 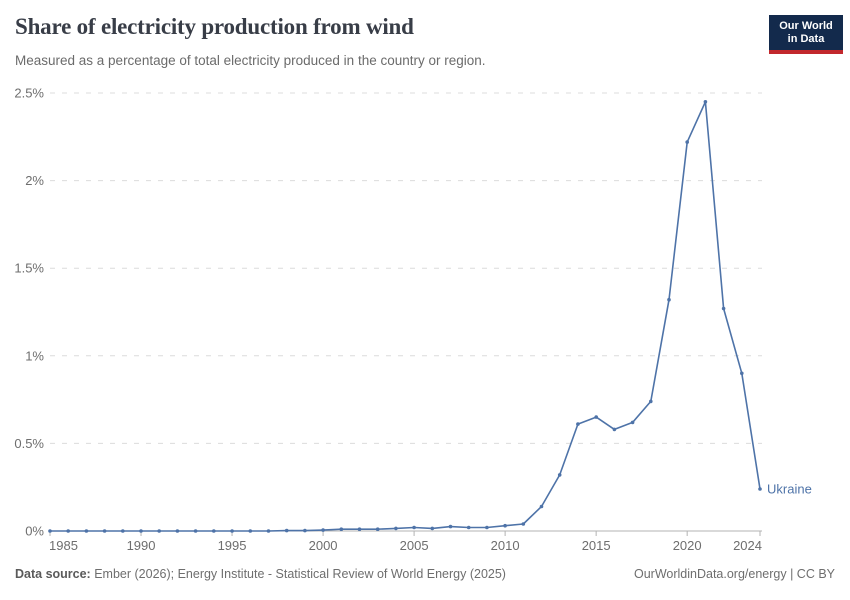 I want to click on y-tick-label: 0.5%, so click(x=29, y=443).